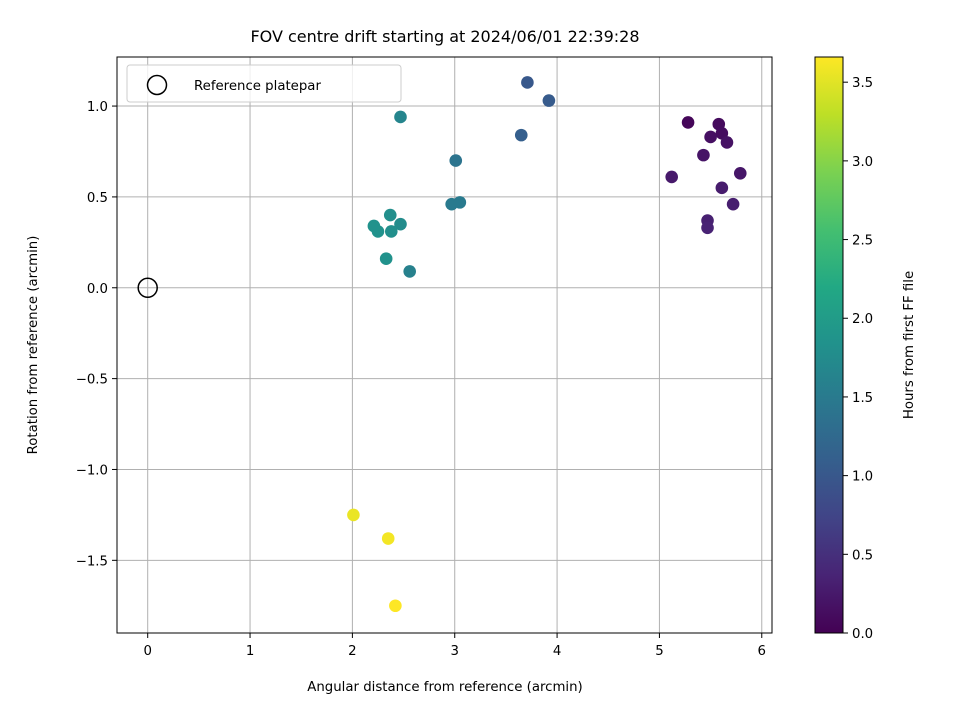 The height and width of the screenshot is (720, 960). Describe the element at coordinates (97, 289) in the screenshot. I see `y-tick-label: 0.0` at that location.